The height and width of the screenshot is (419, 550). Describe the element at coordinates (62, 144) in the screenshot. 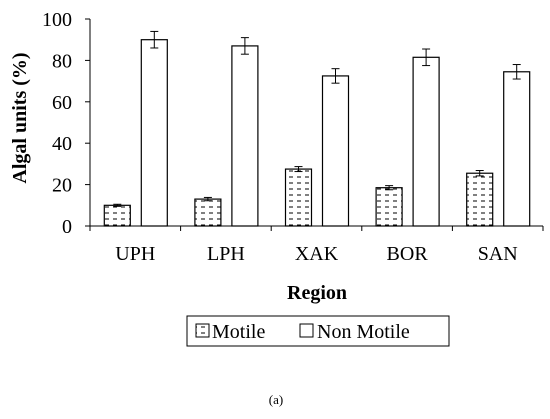

I see `y-tick-label: 40` at that location.